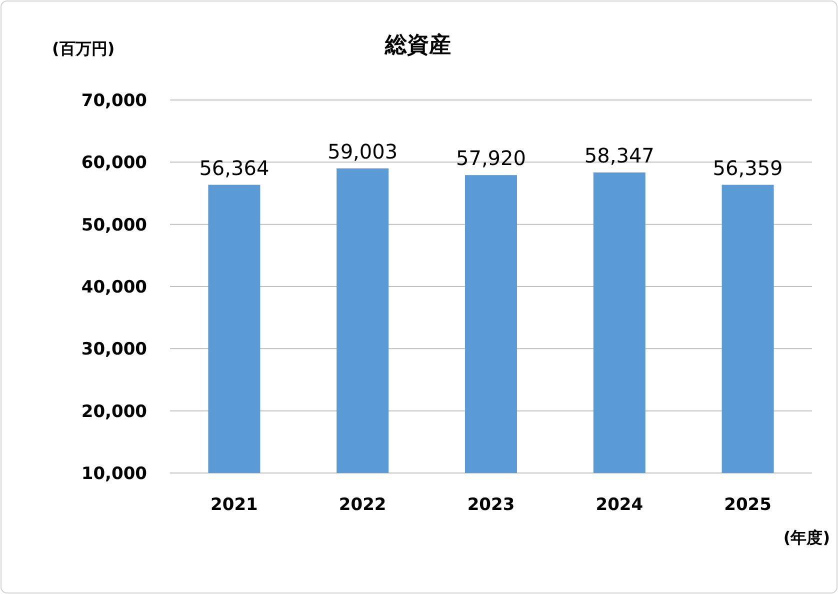 The image size is (838, 594). Describe the element at coordinates (114, 225) in the screenshot. I see `y-tick-label: 50,000` at that location.